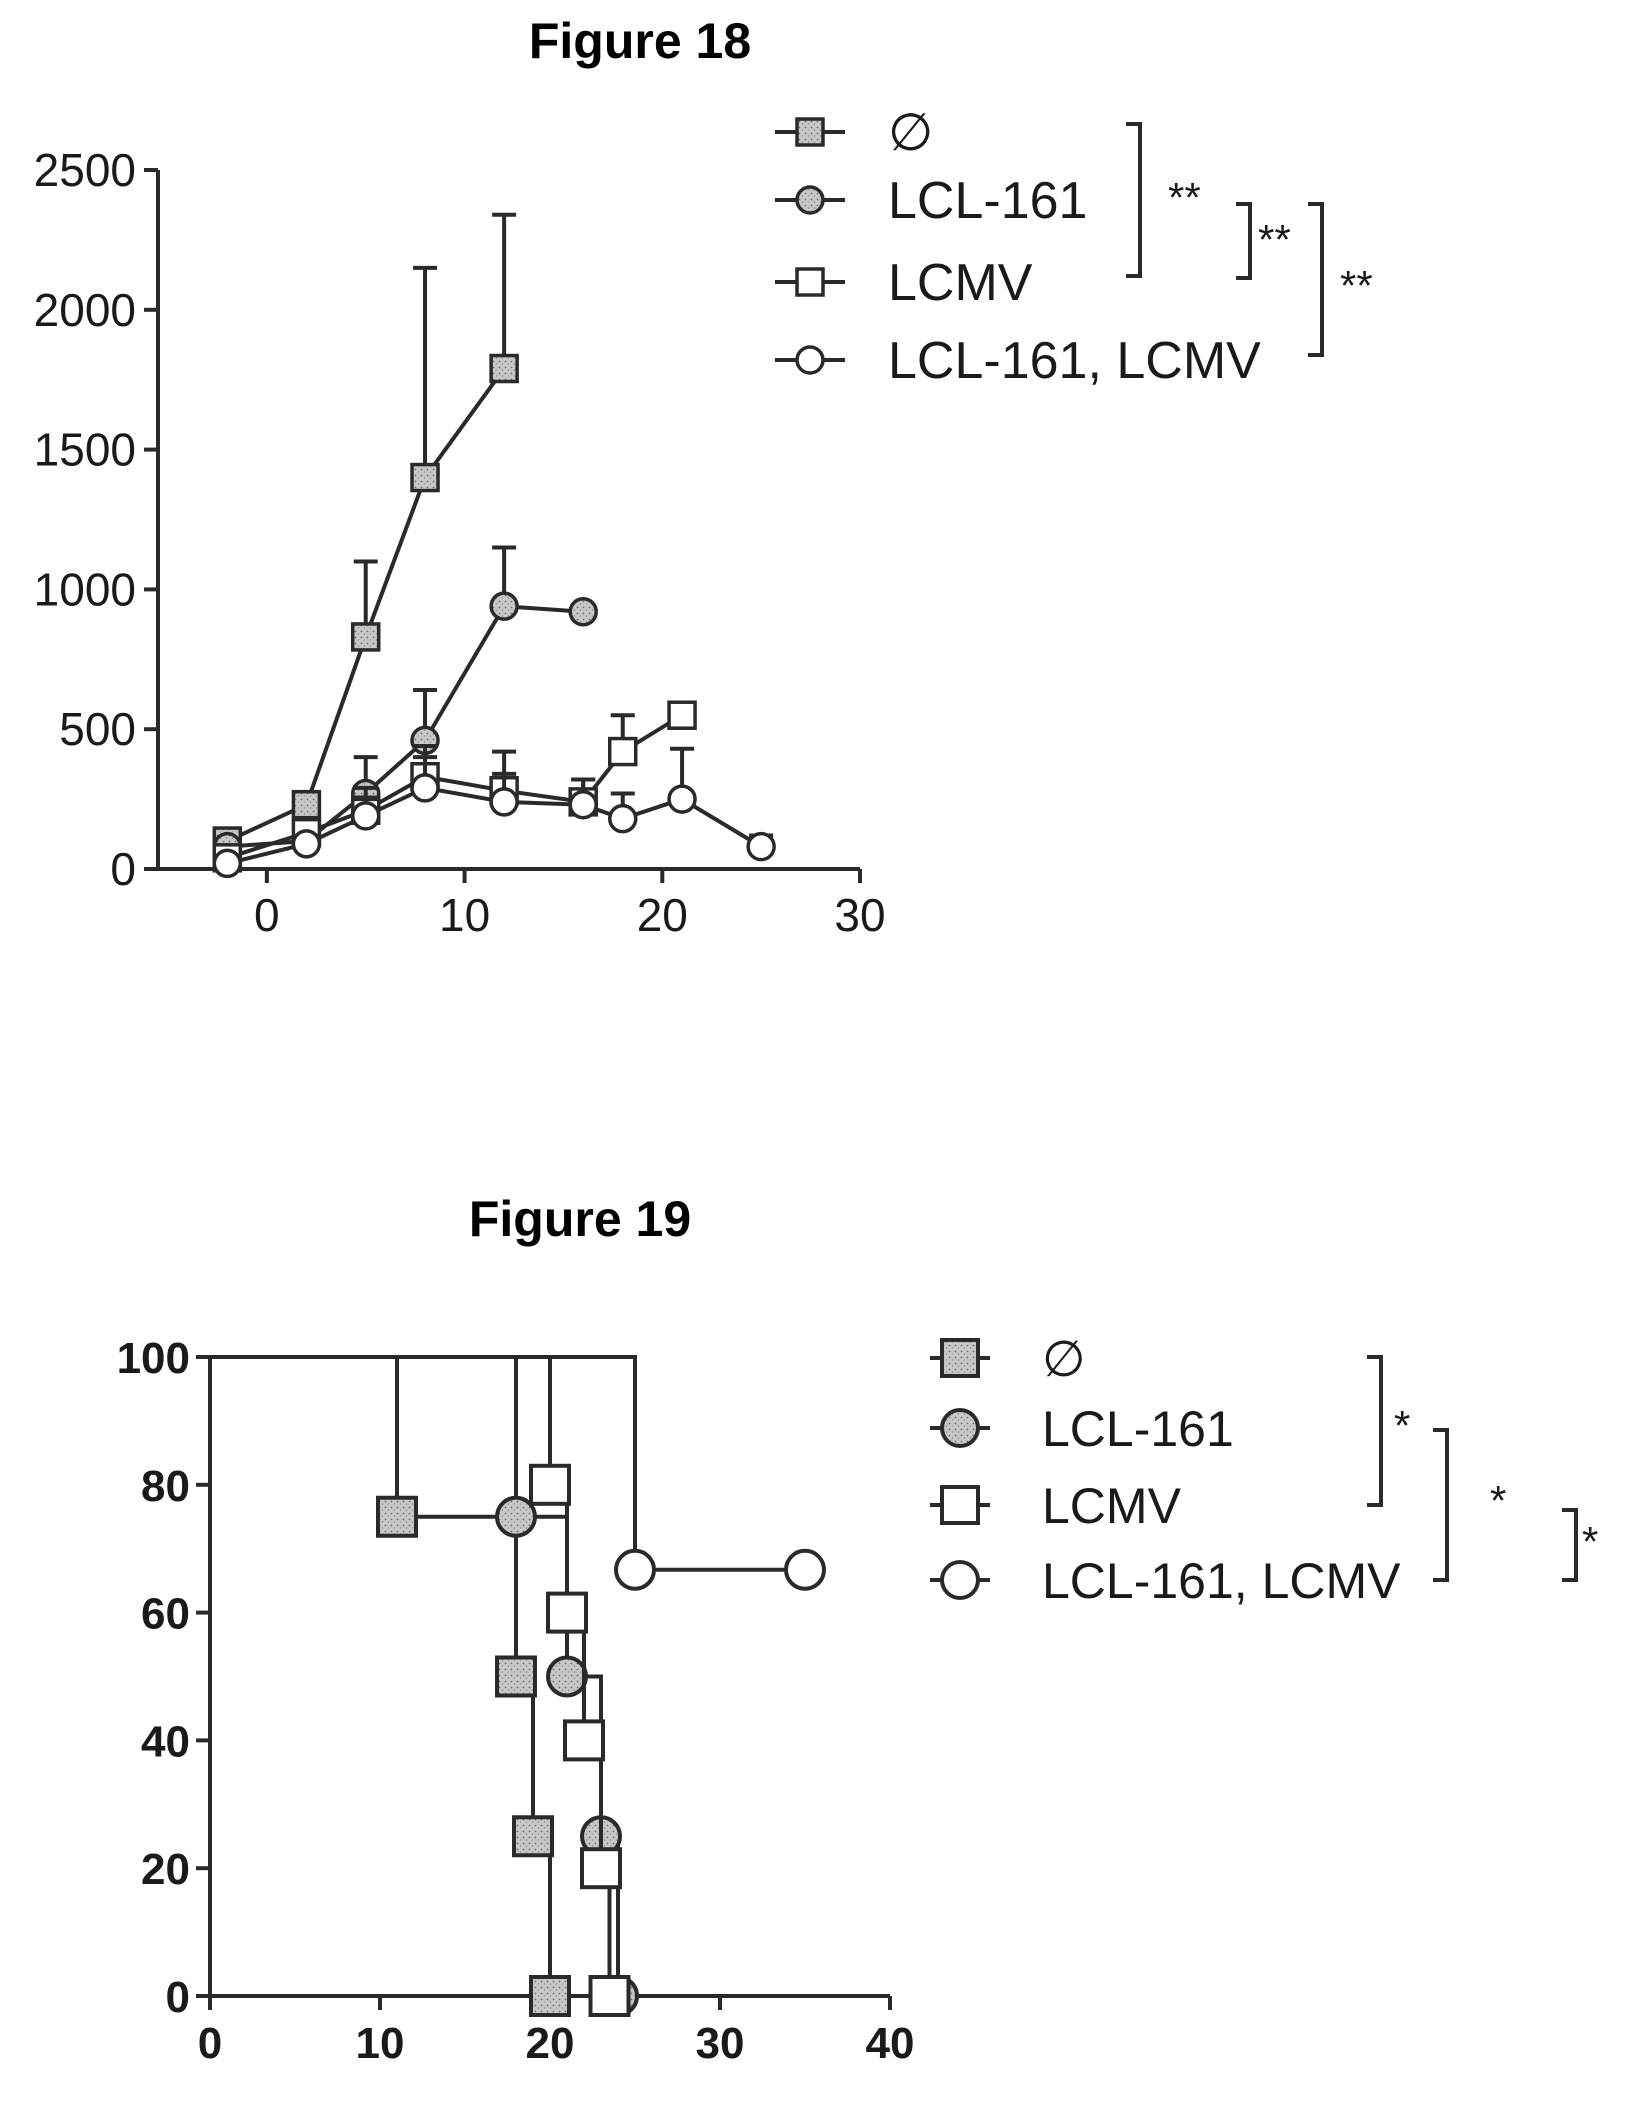  What do you see at coordinates (640, 41) in the screenshot?
I see `figure-18-title: Figure 18` at bounding box center [640, 41].